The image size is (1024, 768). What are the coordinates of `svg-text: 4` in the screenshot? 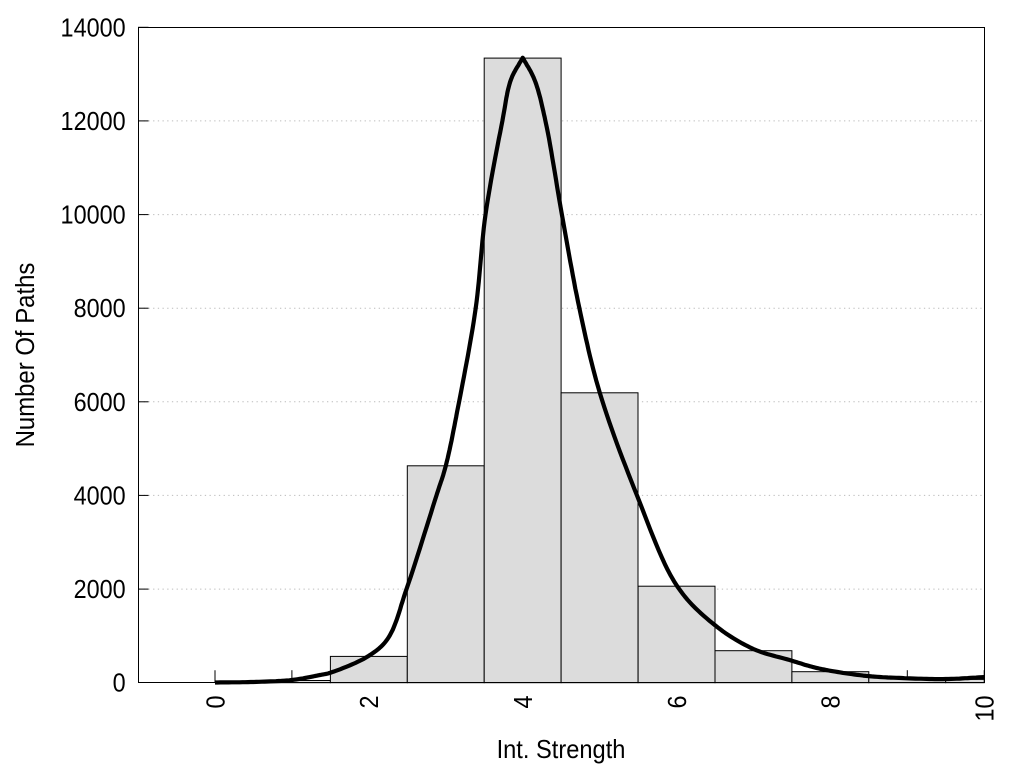 It's located at (524, 701).